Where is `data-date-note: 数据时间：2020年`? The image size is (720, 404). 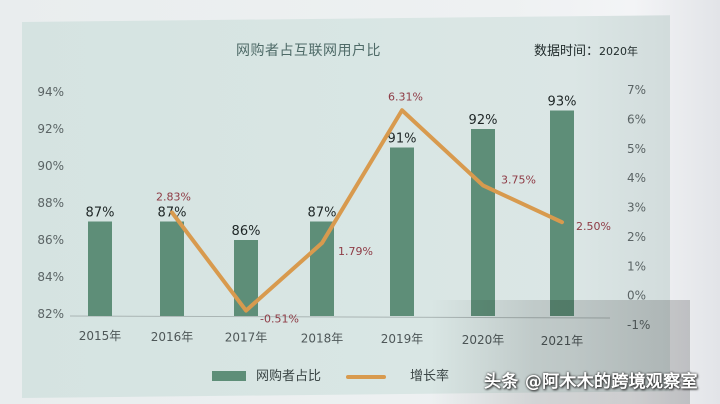 data-date-note: 数据时间：2020年 is located at coordinates (586, 49).